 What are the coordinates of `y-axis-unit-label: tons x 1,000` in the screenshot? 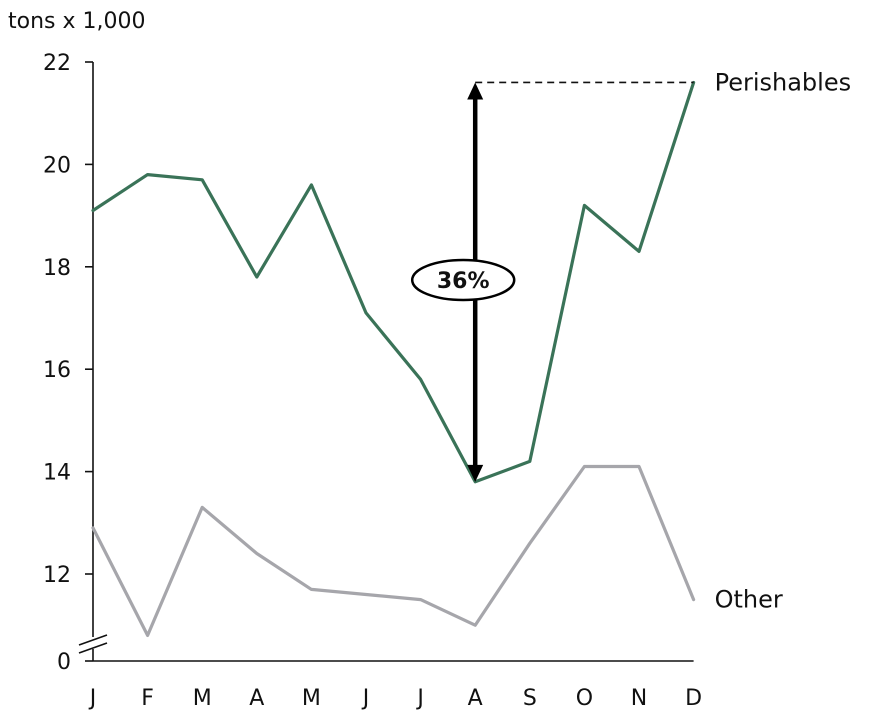 It's located at (76, 21).